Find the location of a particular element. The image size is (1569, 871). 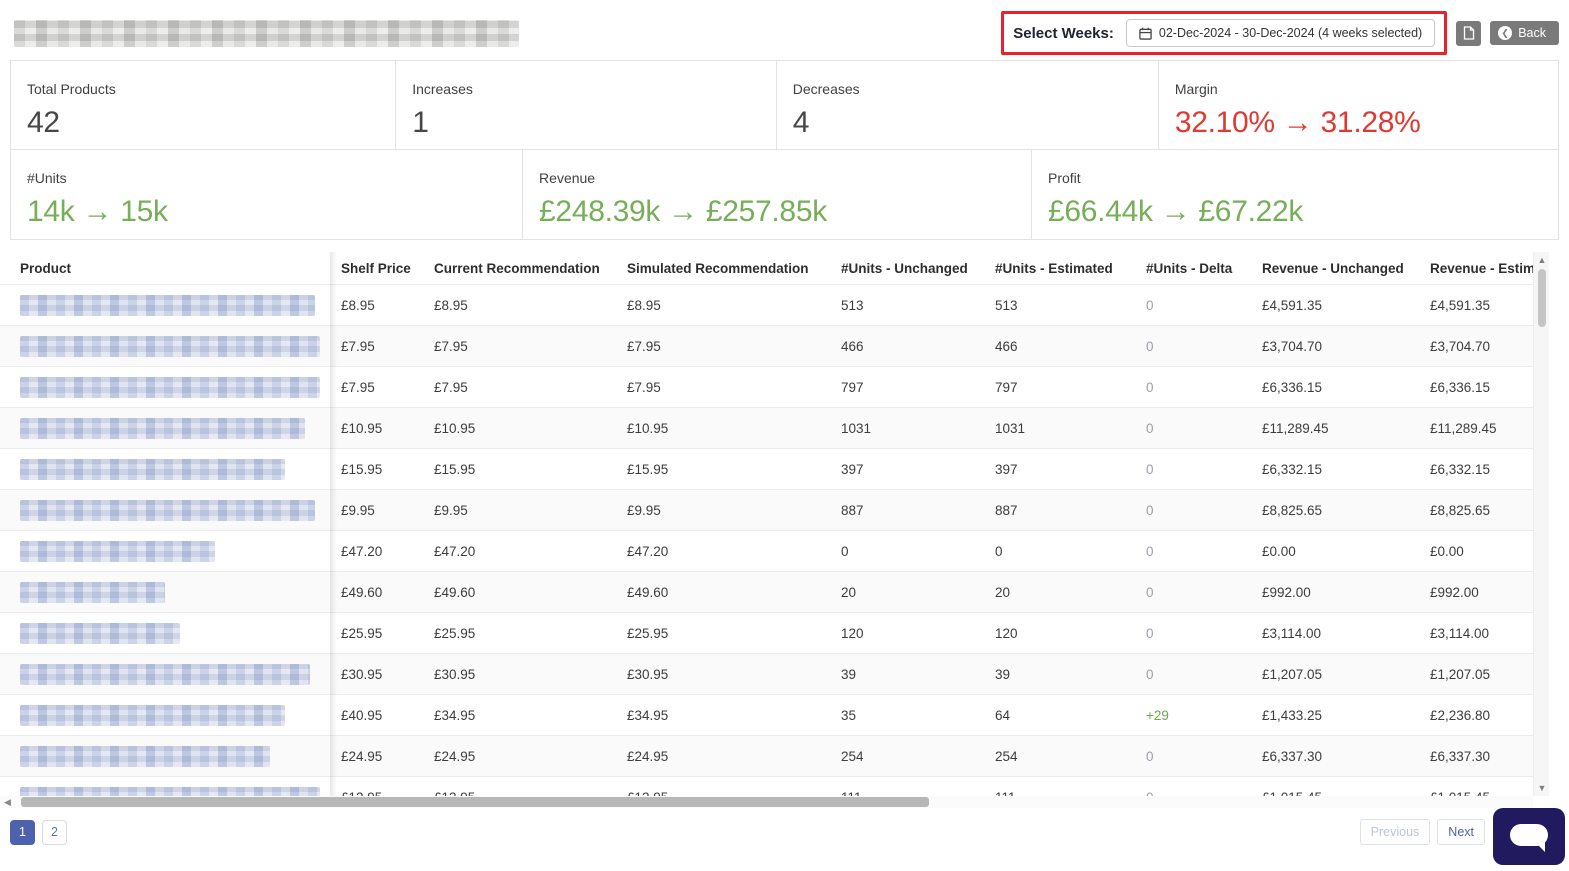

cell-revenue-unchanged: £992.00 is located at coordinates (1286, 592).